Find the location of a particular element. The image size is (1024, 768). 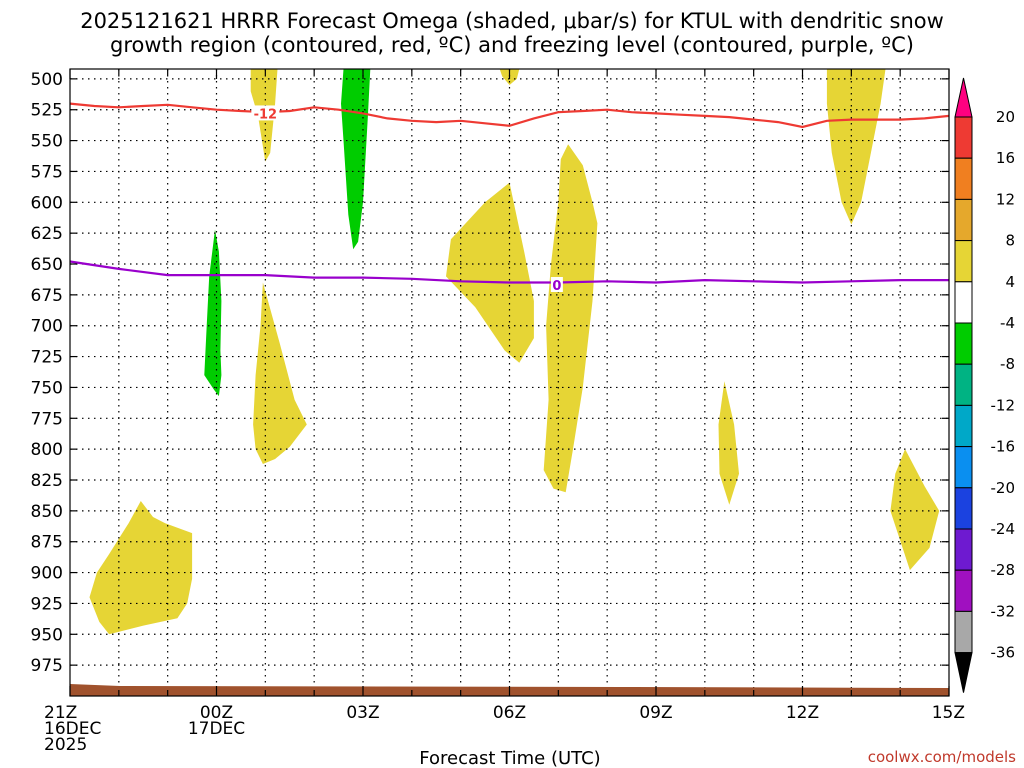

colorbar-top-cap is located at coordinates (963, 97).